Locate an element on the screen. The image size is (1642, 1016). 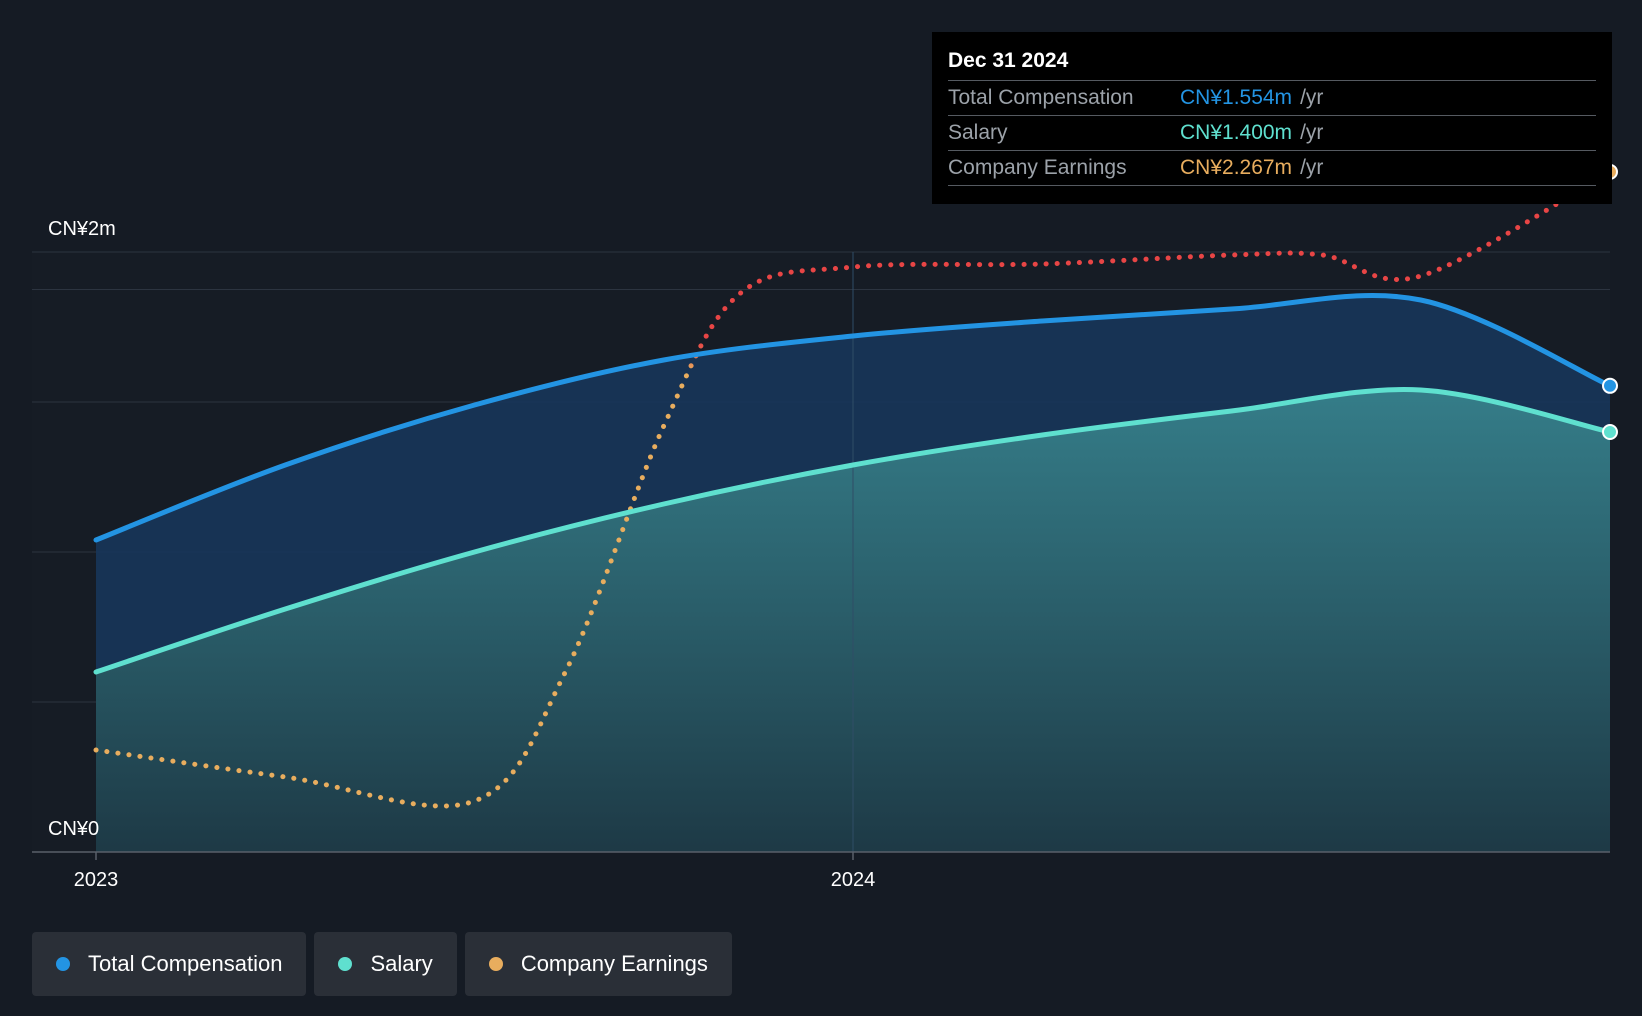
tooltip-row-total-compensation: Total Compensation CN¥1.554m /yr is located at coordinates (1272, 98).